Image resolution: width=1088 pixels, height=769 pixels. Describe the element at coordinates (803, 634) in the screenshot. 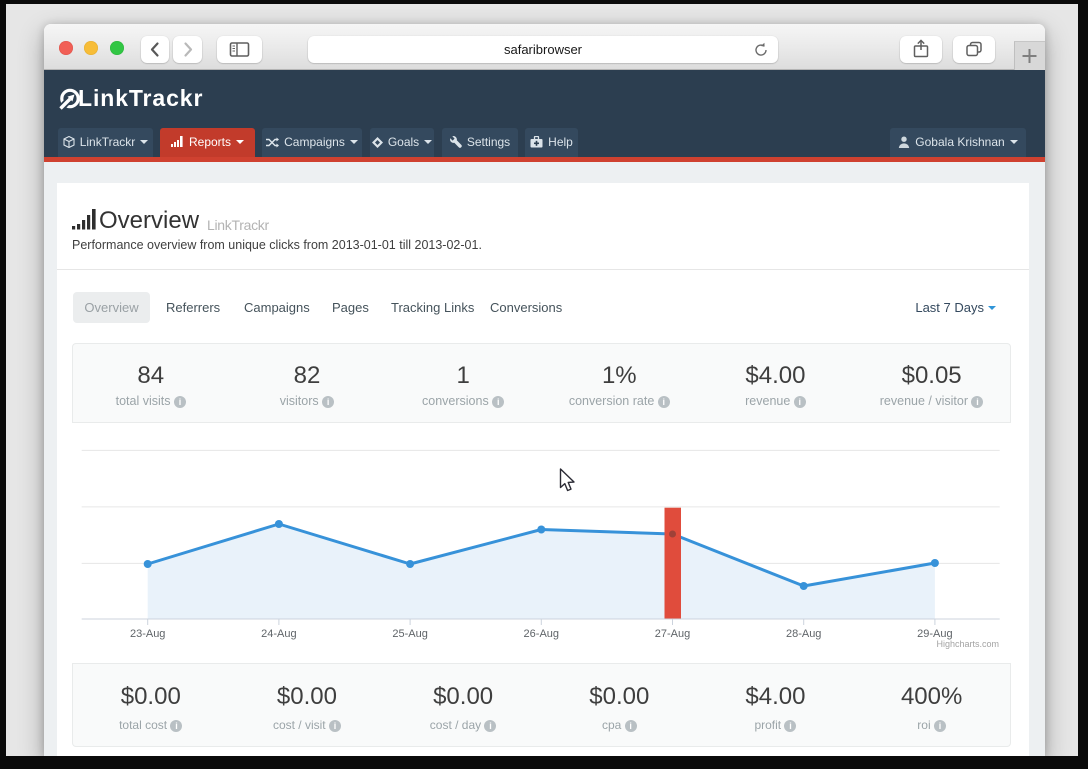

I see `svg-text: 28-Aug` at that location.